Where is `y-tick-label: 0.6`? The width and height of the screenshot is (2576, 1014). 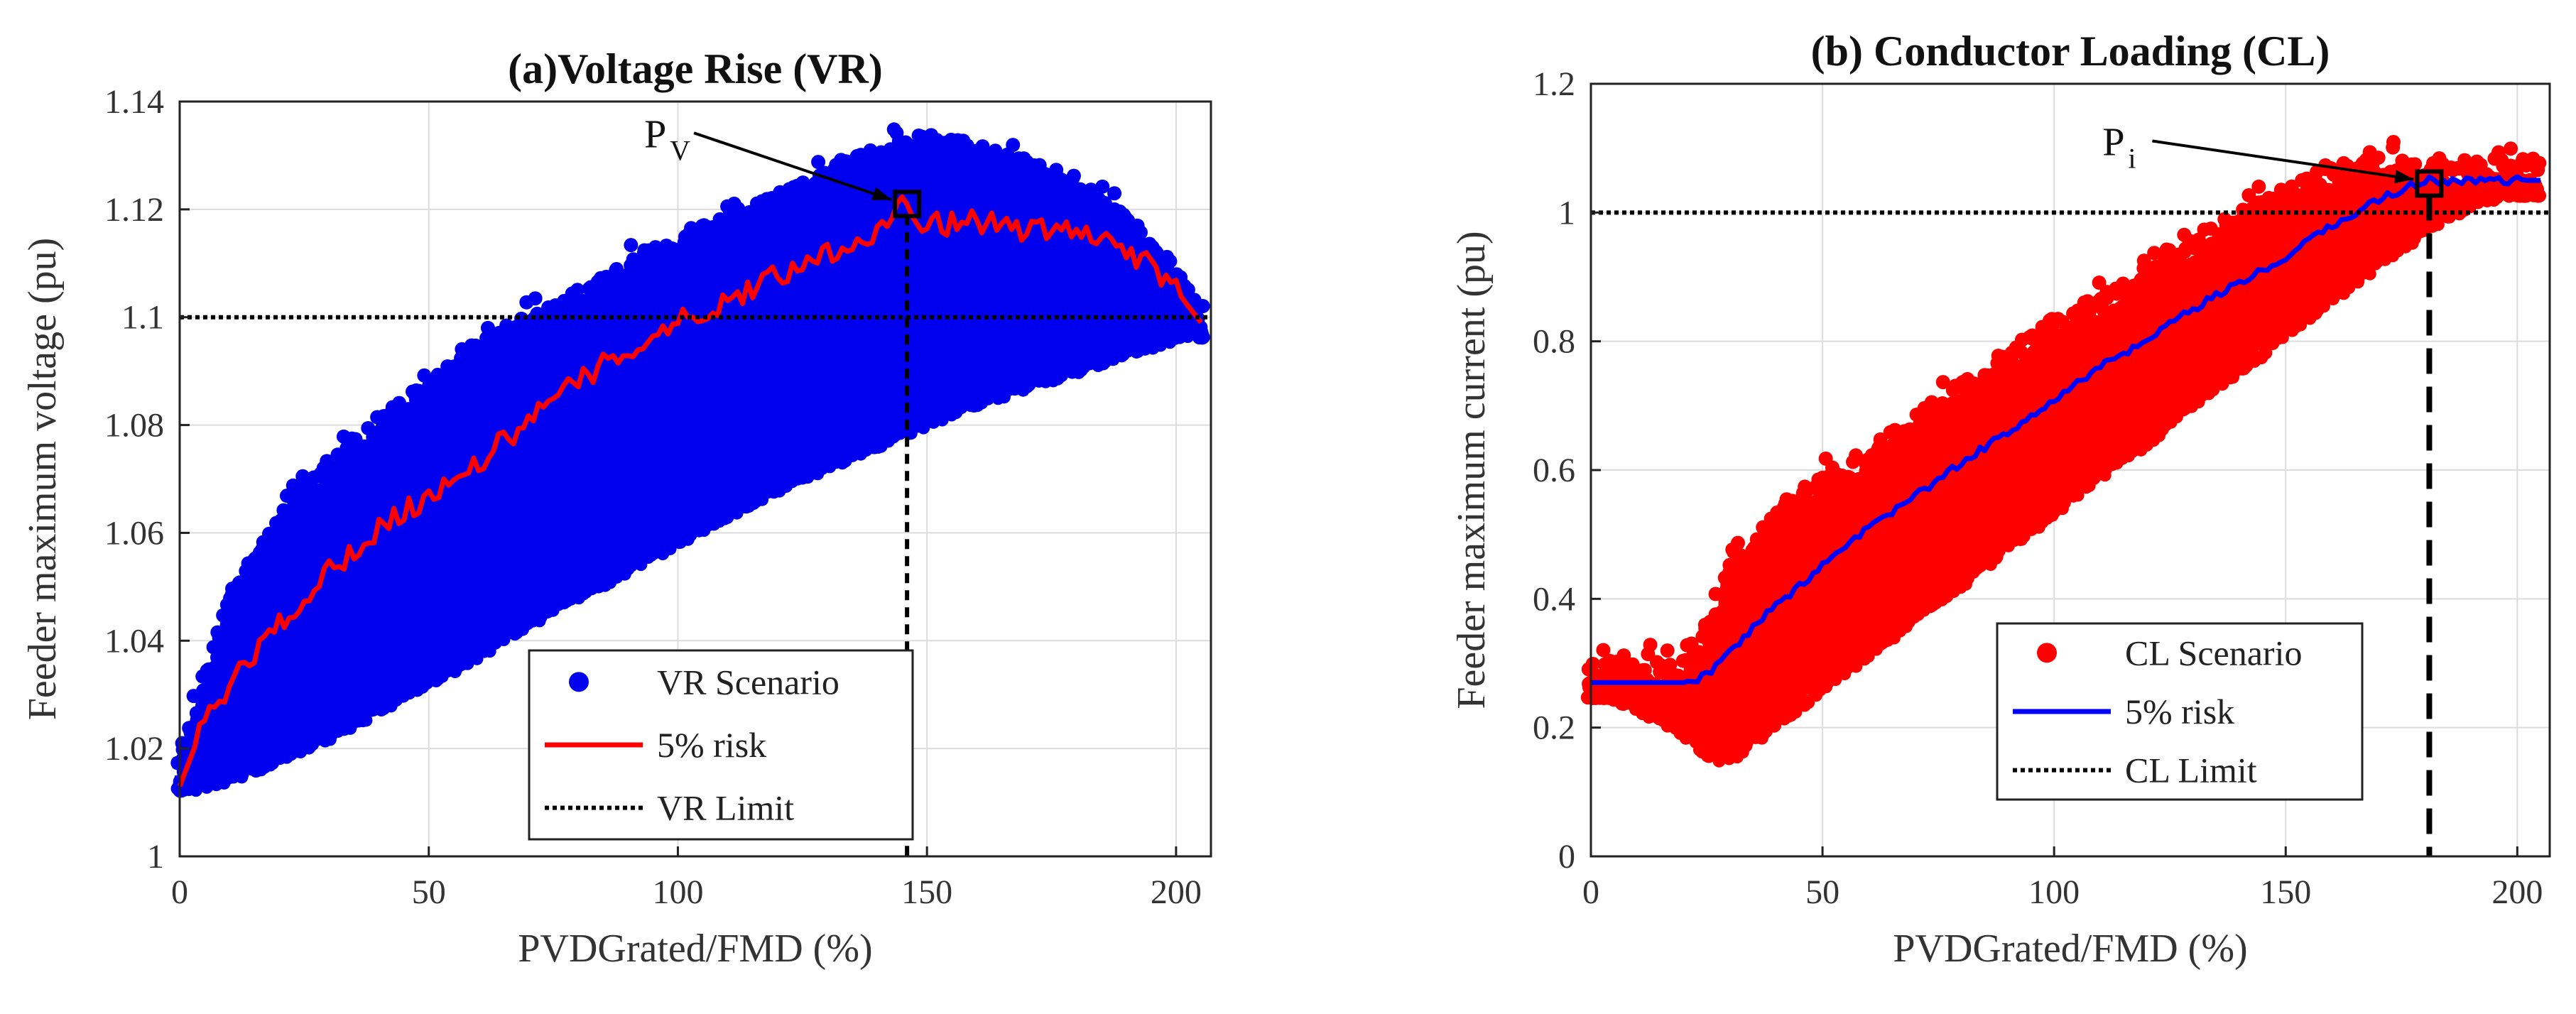 y-tick-label: 0.6 is located at coordinates (1554, 471).